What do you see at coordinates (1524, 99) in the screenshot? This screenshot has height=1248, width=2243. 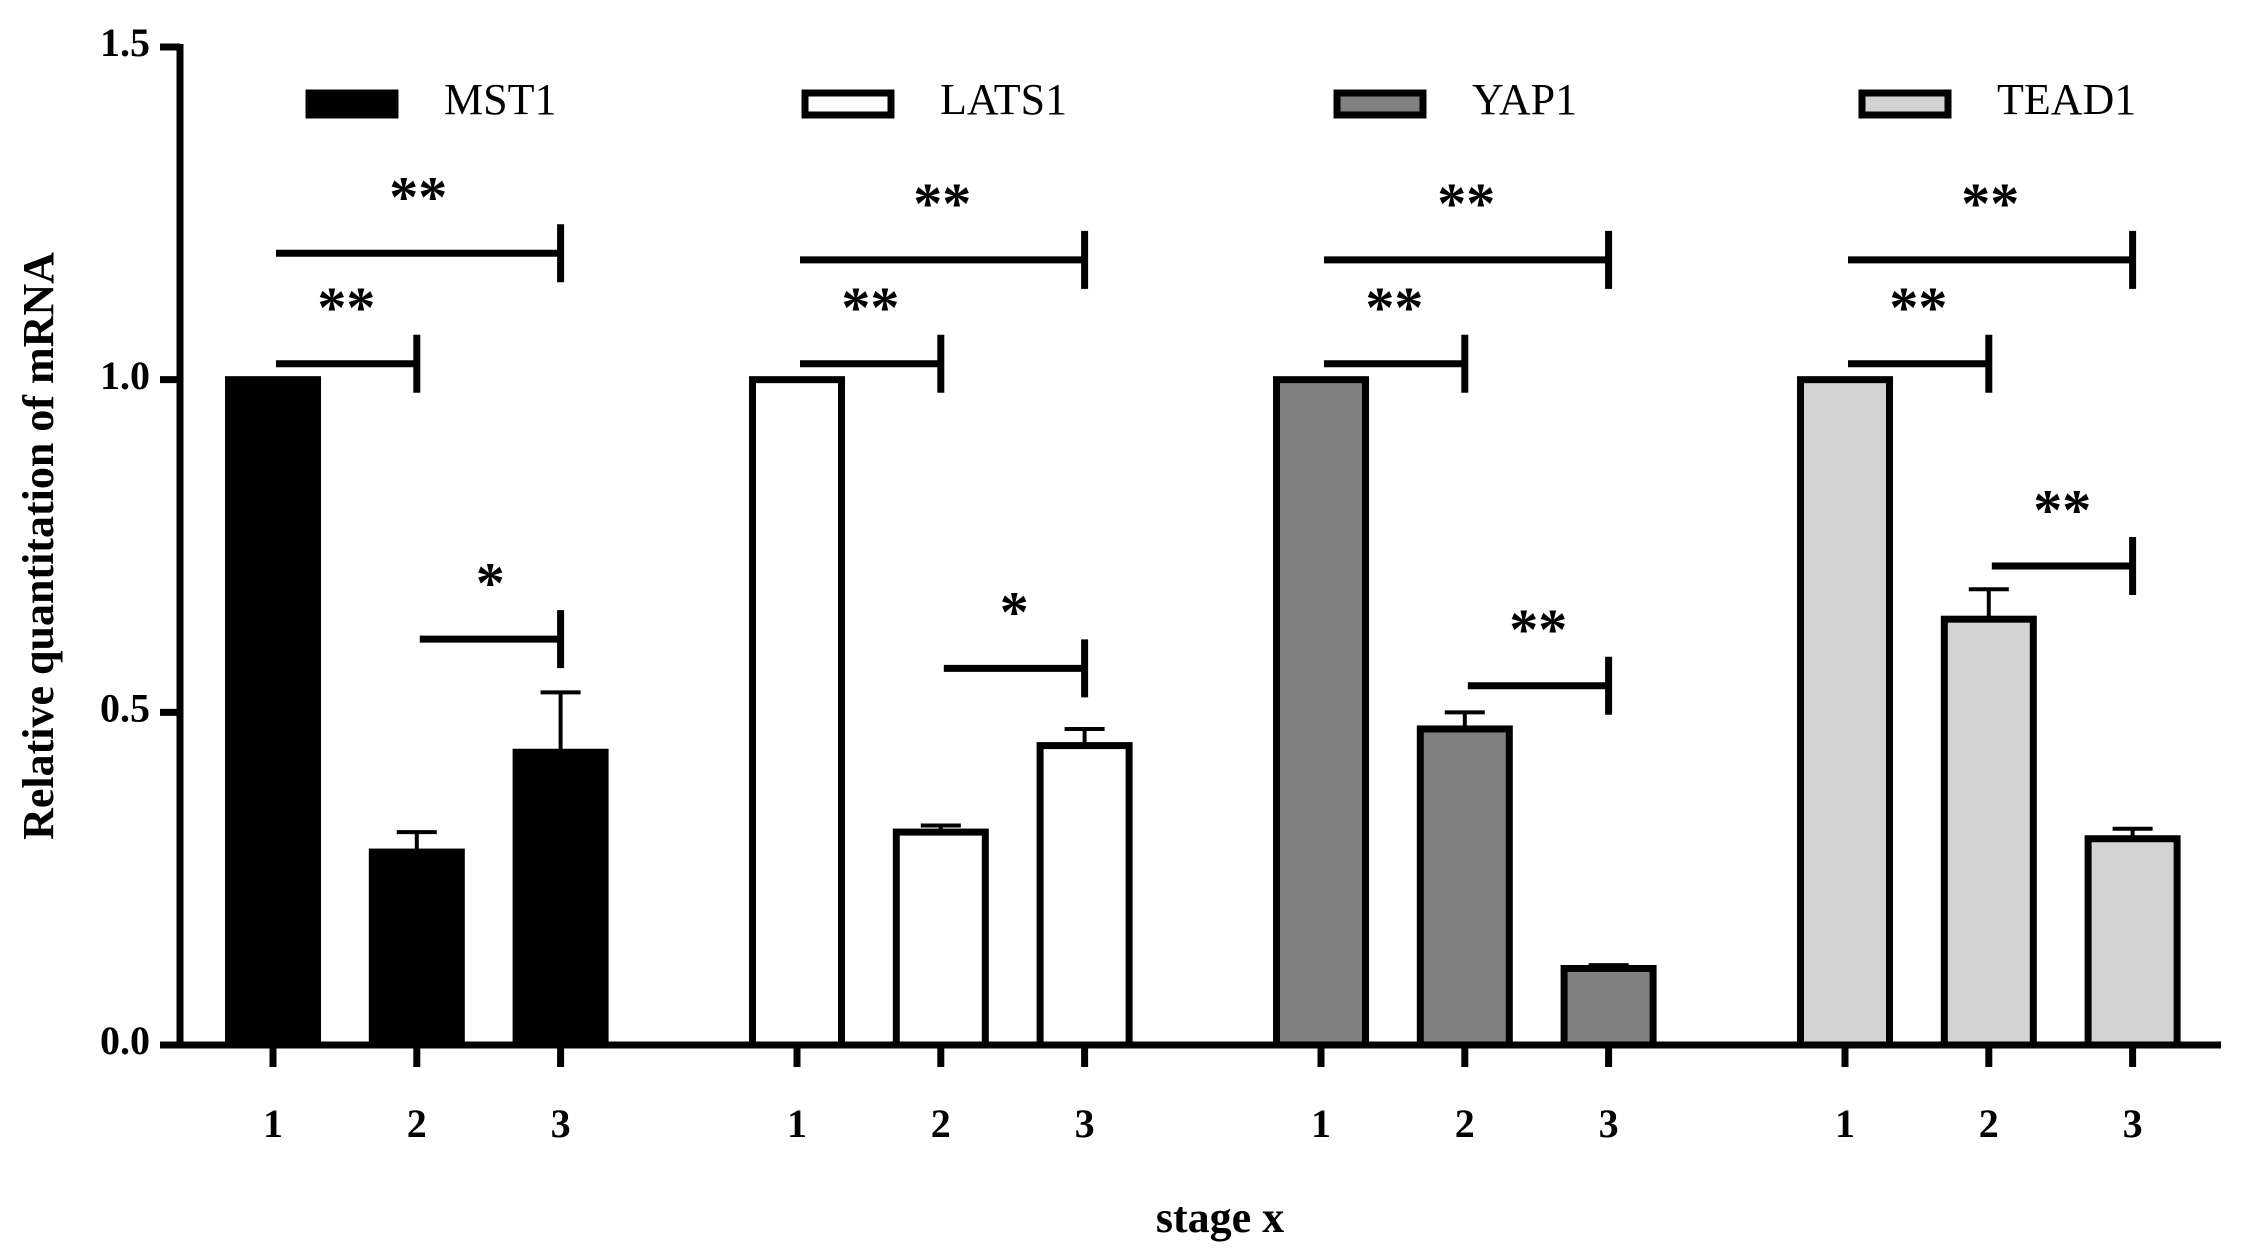 I see `legend-label: YAP1` at bounding box center [1524, 99].